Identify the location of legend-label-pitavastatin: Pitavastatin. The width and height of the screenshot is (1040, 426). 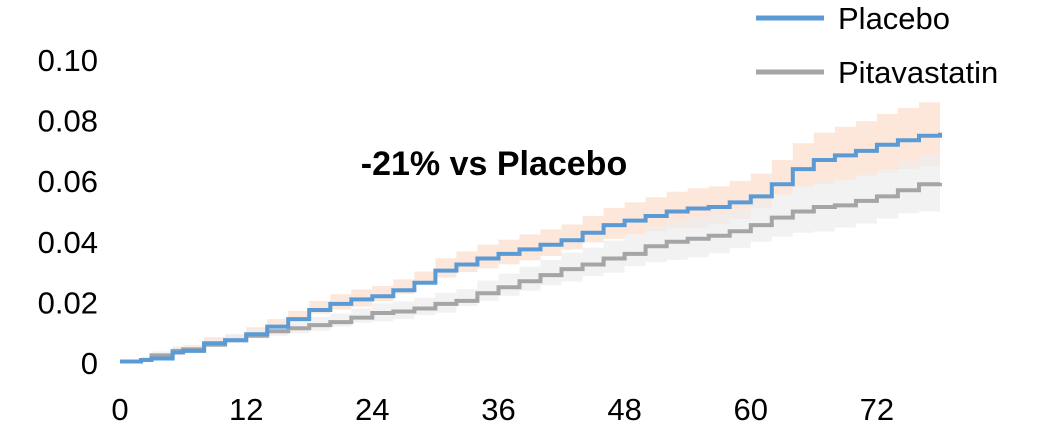
(918, 72).